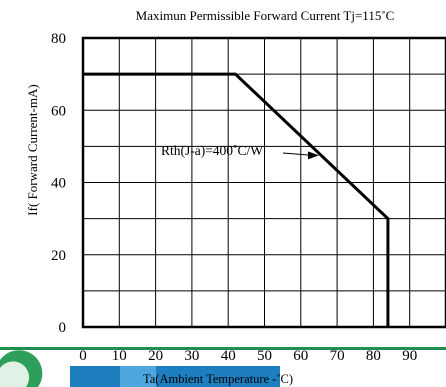 This screenshot has width=446, height=387. Describe the element at coordinates (58, 39) in the screenshot. I see `y-tick-label: 80` at that location.